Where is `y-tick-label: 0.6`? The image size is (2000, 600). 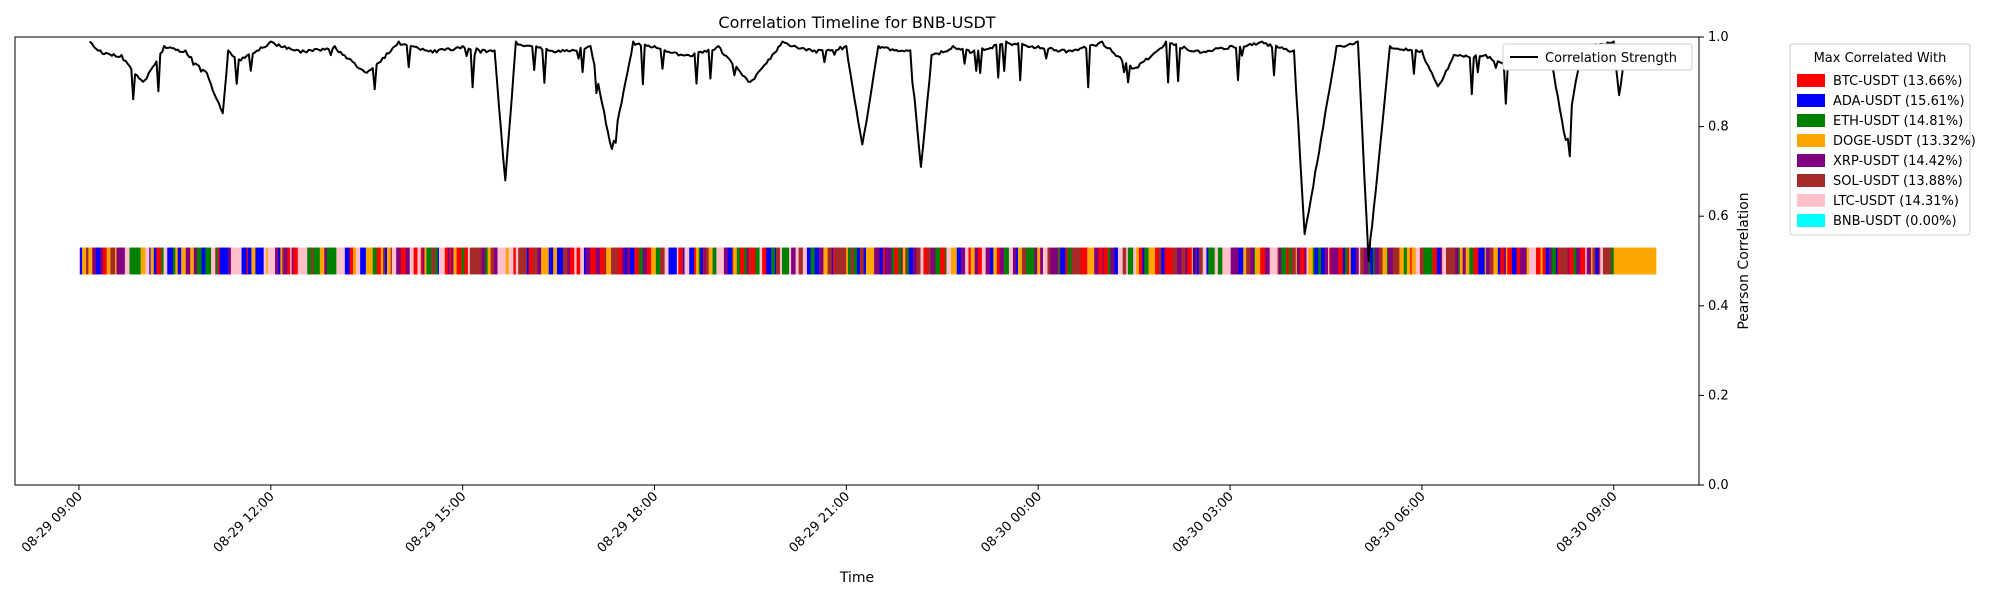
y-tick-label: 0.6 is located at coordinates (1718, 216).